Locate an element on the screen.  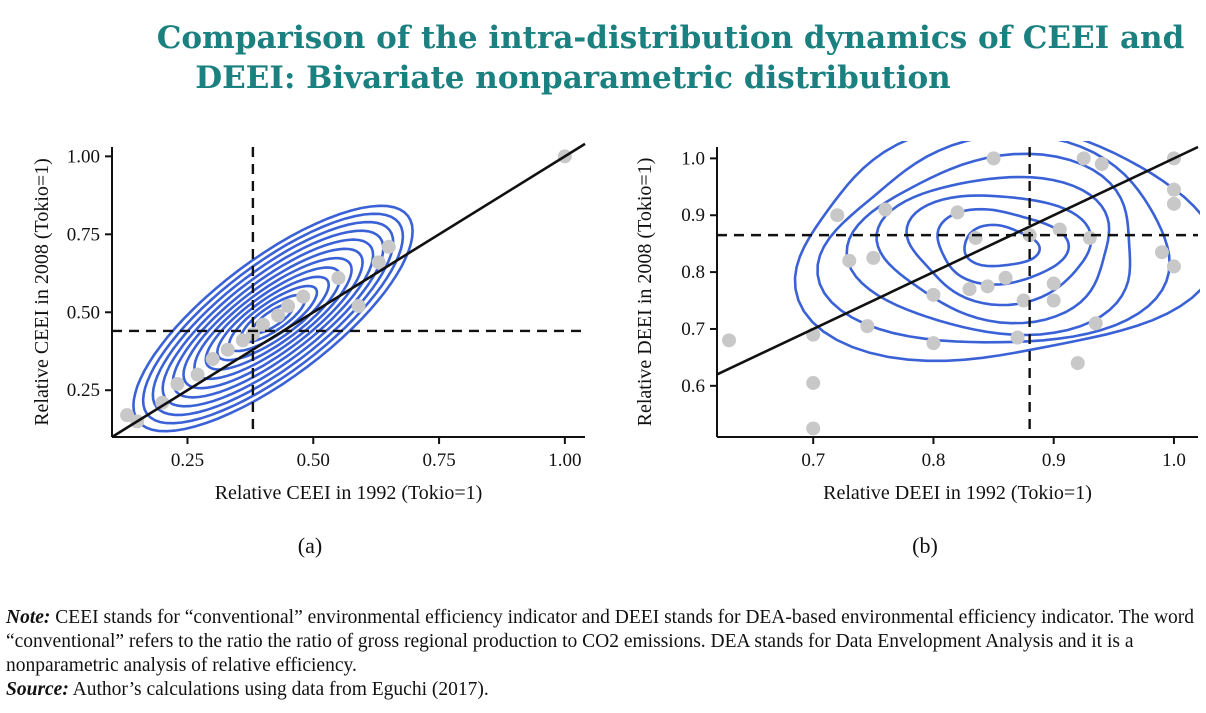
x-tick-label: 0.7 is located at coordinates (813, 460).